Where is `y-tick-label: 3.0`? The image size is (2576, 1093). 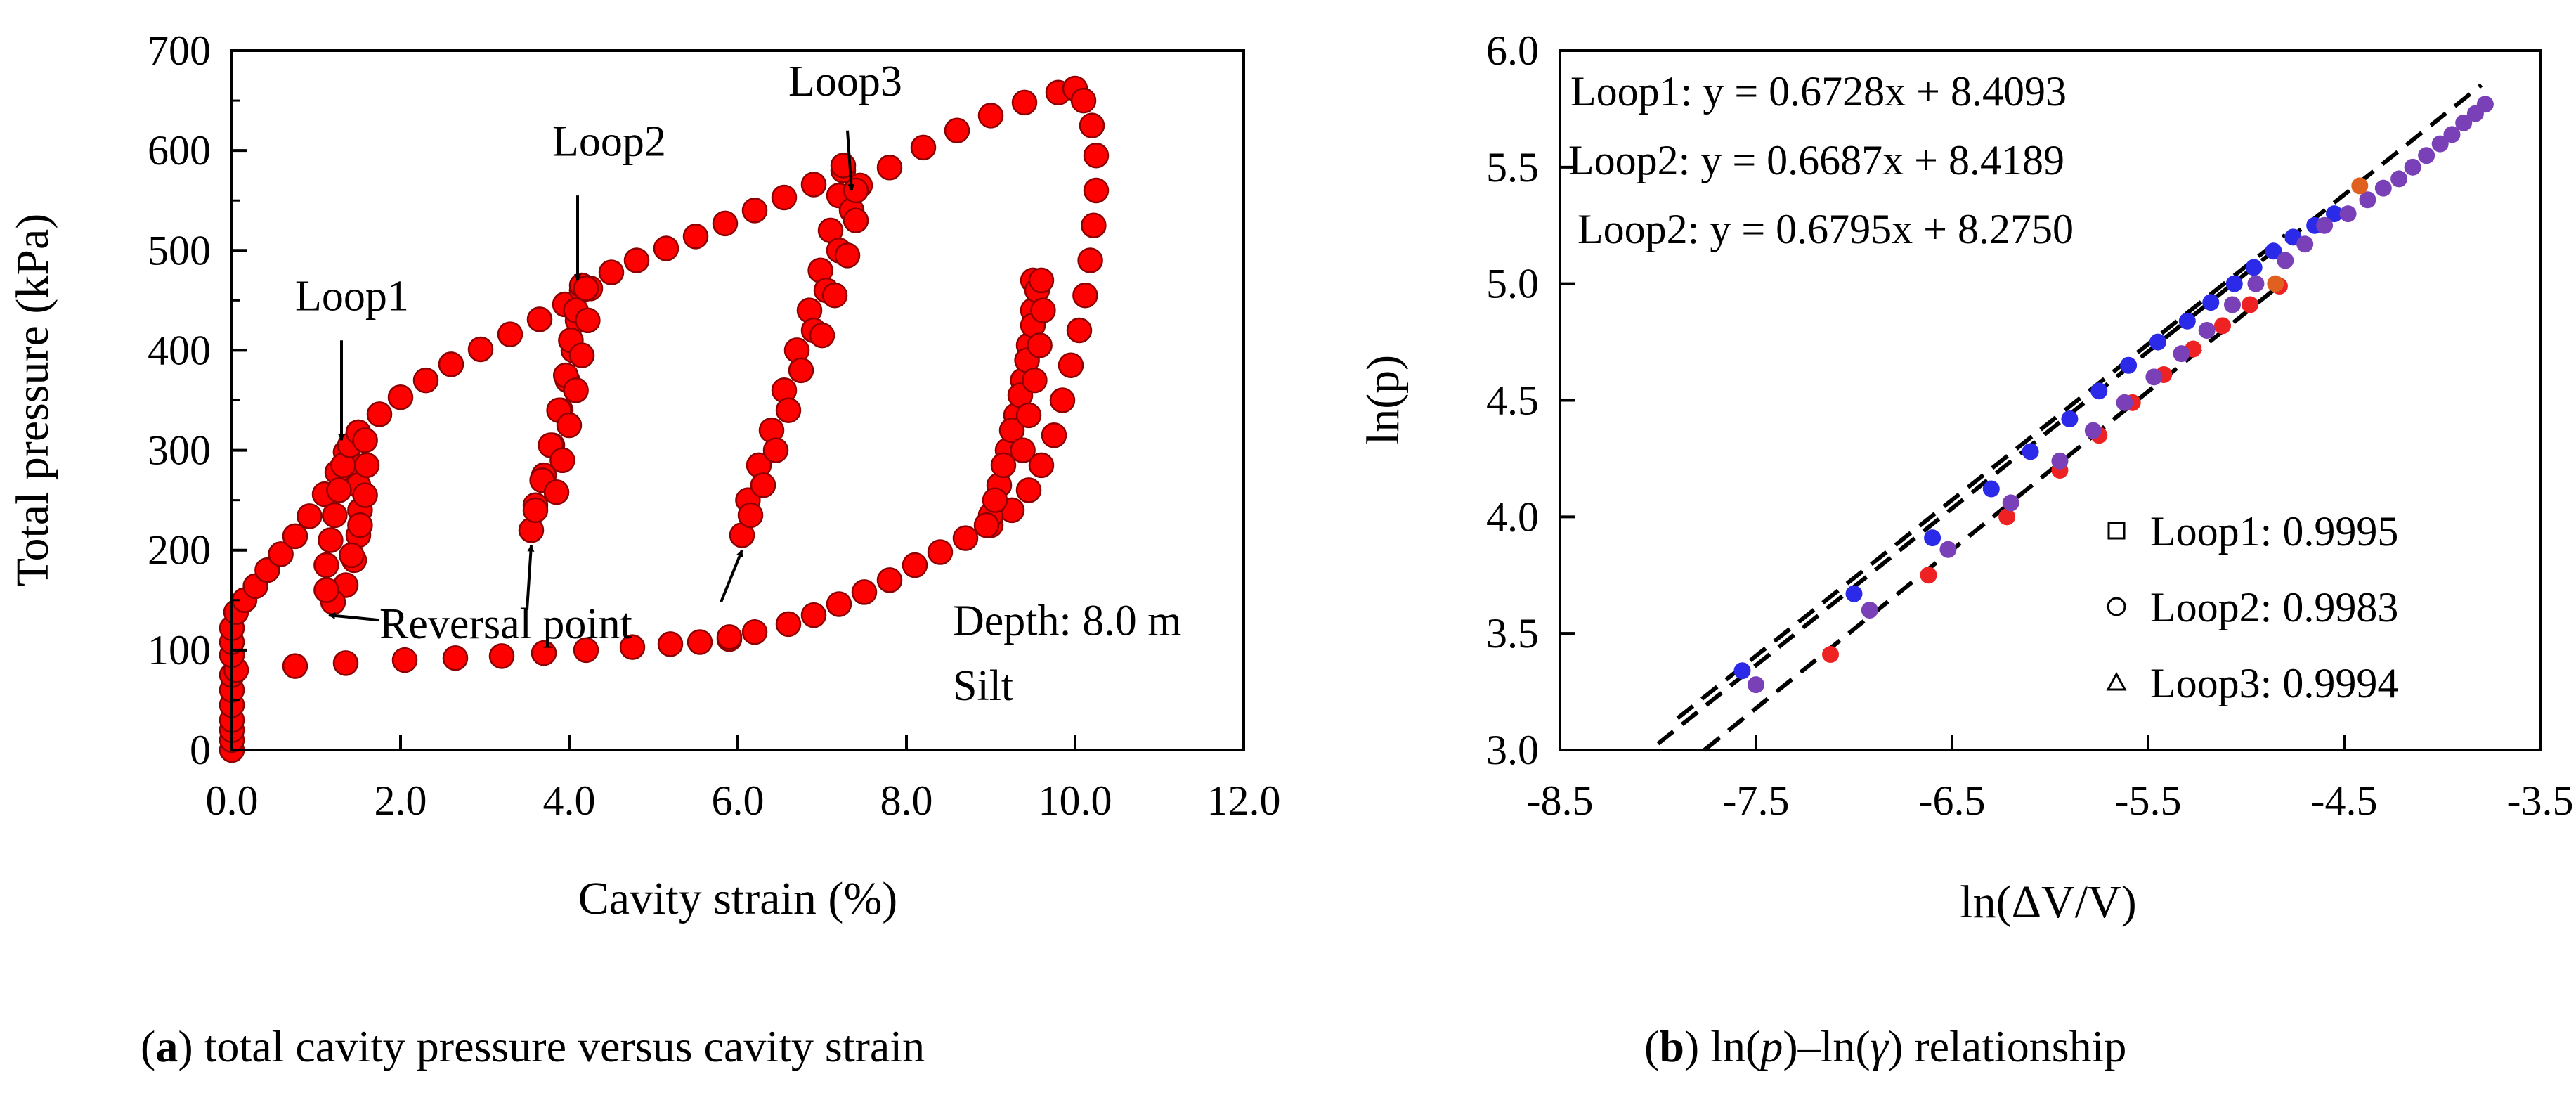
y-tick-label: 3.0 is located at coordinates (1512, 750).